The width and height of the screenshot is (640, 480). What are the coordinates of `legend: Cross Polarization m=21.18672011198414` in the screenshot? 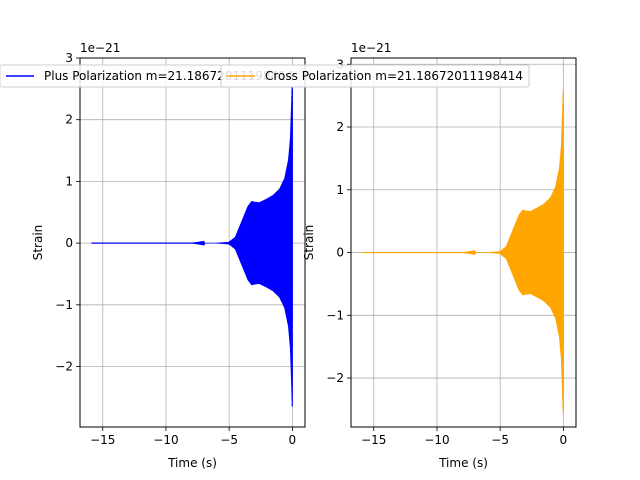 It's located at (375, 76).